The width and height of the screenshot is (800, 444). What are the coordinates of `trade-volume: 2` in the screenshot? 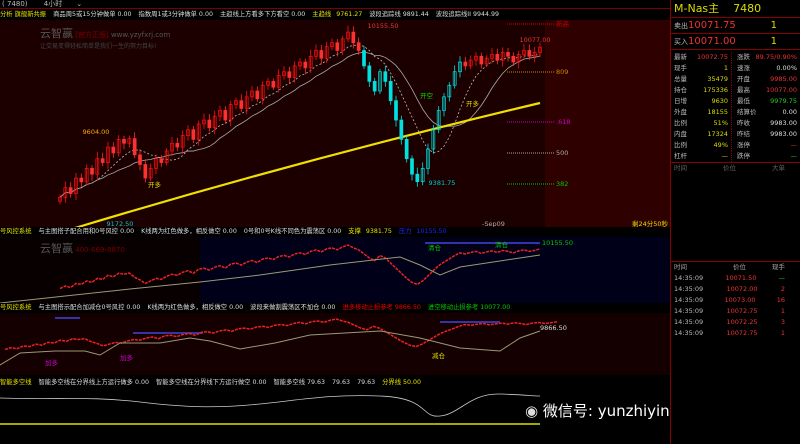 It's located at (782, 289).